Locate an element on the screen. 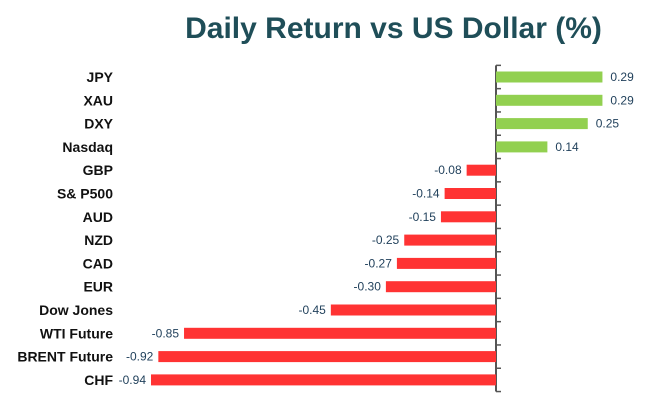 The height and width of the screenshot is (411, 667). category-label: JPY is located at coordinates (100, 77).